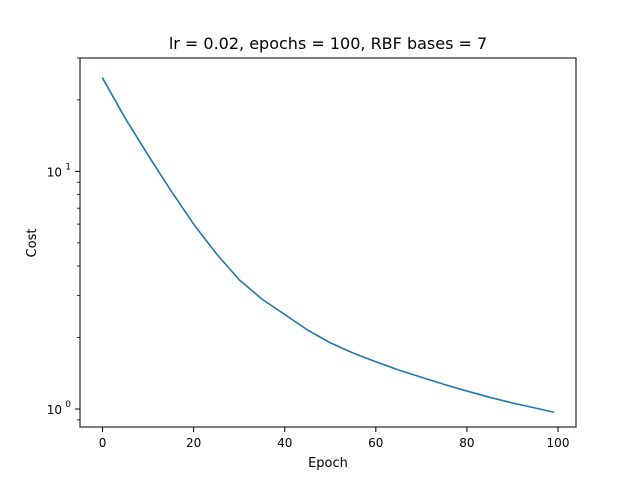 This screenshot has width=640, height=480. What do you see at coordinates (284, 443) in the screenshot?
I see `x-tick-label: 40` at bounding box center [284, 443].